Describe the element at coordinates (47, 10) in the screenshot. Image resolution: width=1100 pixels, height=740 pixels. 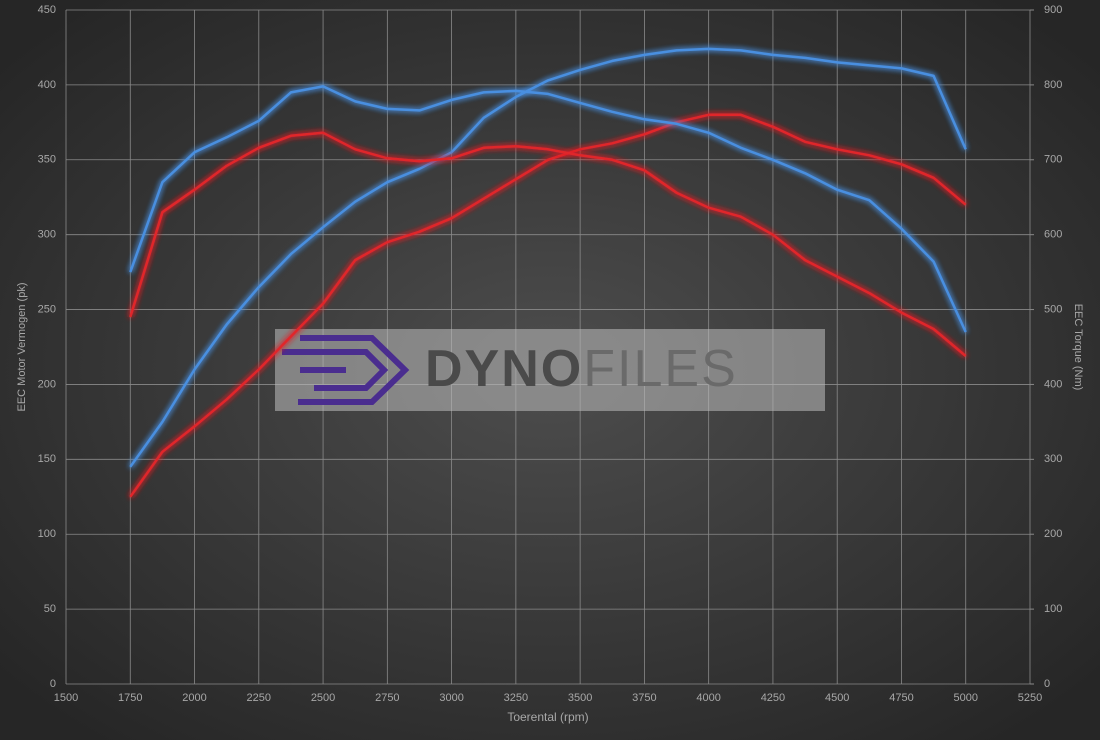
I see `y-tick-label: 450` at that location.